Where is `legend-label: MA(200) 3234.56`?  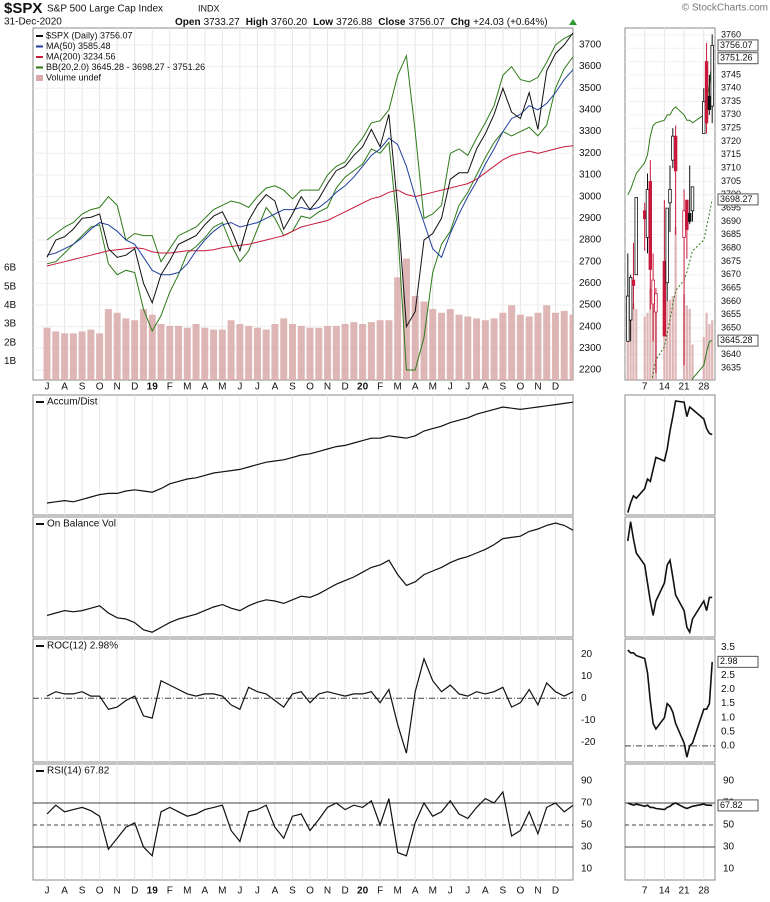
legend-label: MA(200) 3234.56 is located at coordinates (81, 56).